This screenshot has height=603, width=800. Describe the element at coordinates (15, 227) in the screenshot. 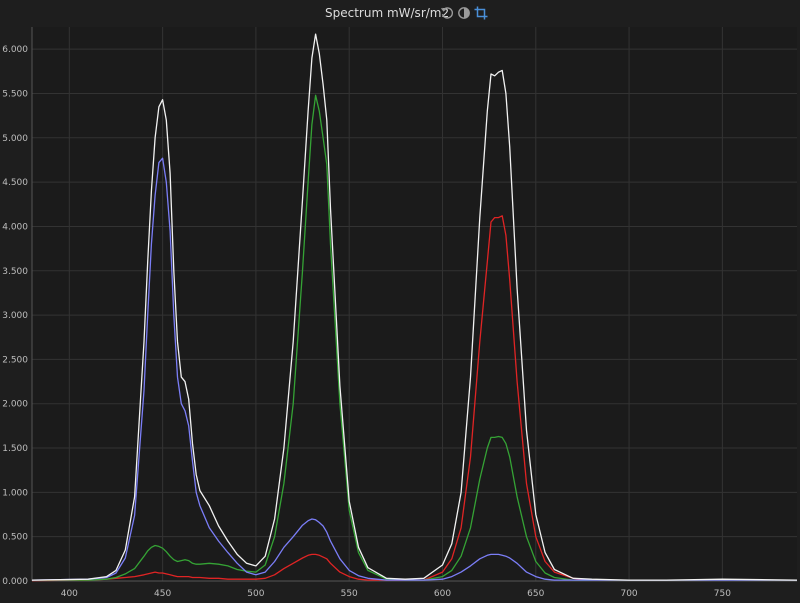

I see `y-tick-label: 4.000` at that location.